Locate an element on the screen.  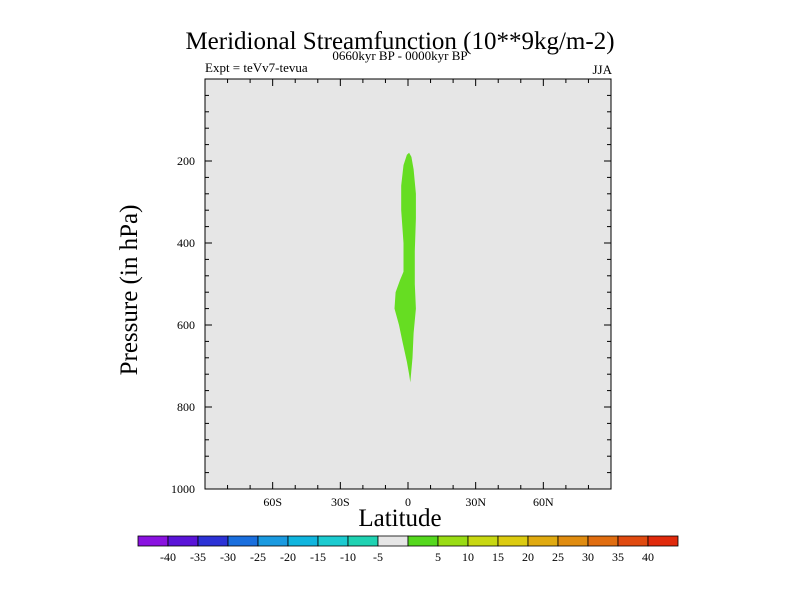
colorbar-label: -25 is located at coordinates (258, 557).